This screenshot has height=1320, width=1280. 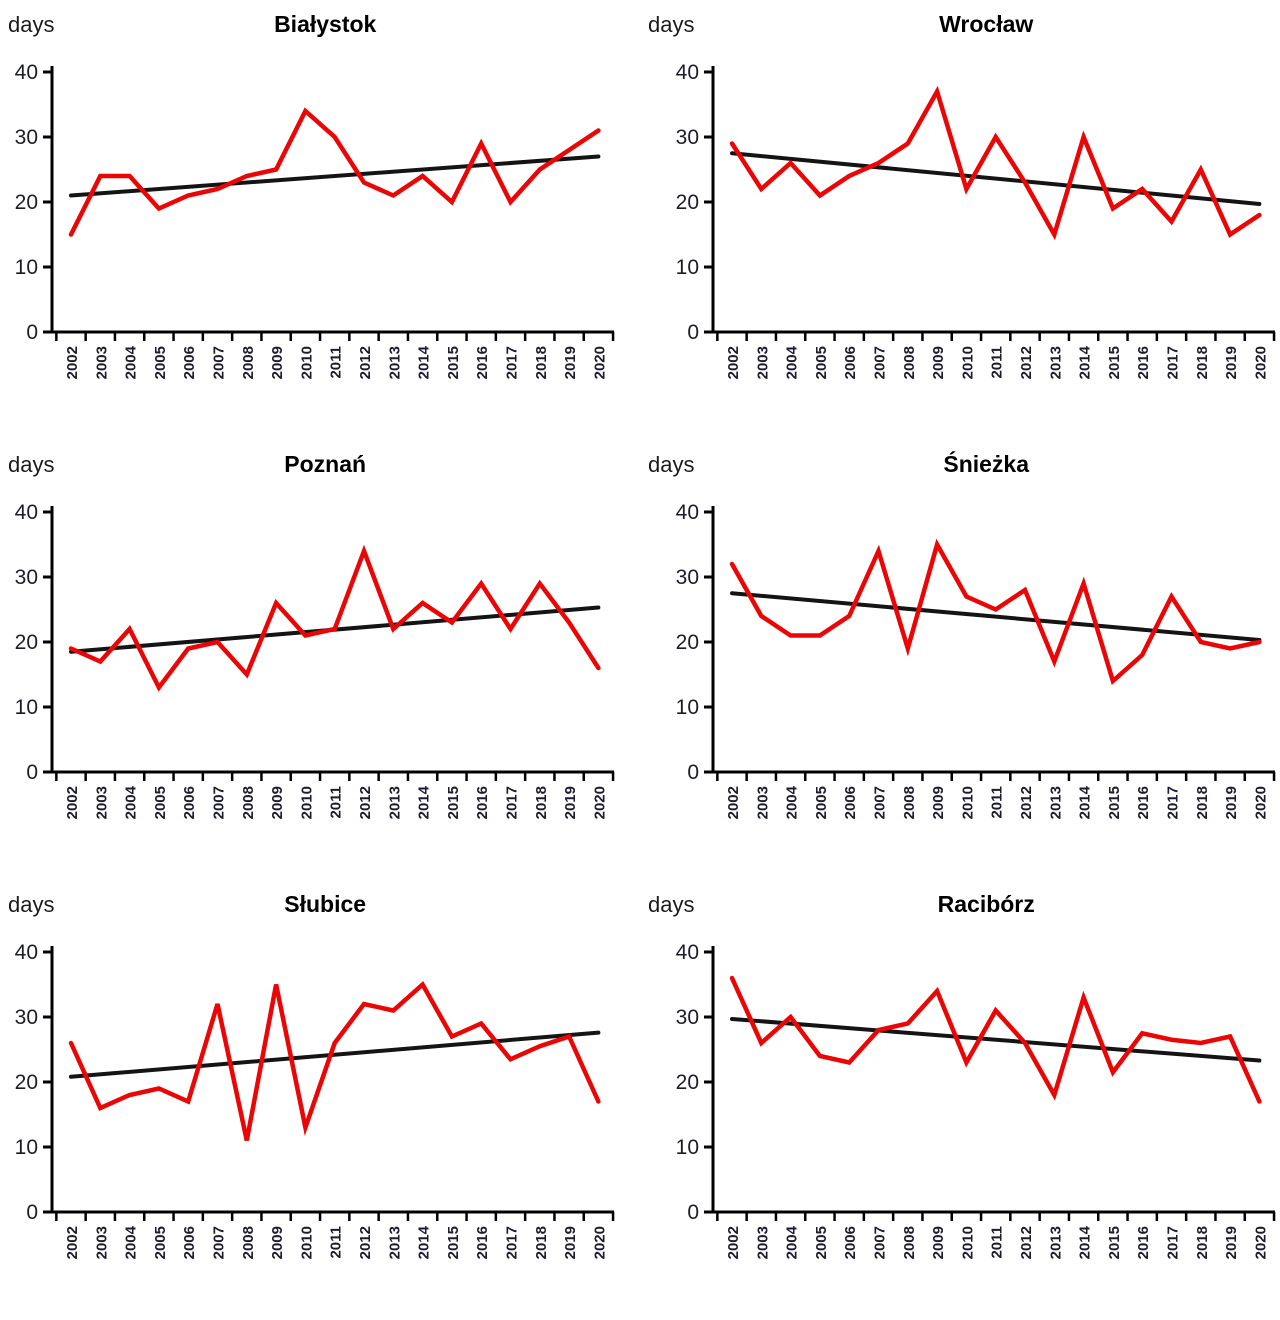 I want to click on chart-title: Poznań, so click(x=325, y=464).